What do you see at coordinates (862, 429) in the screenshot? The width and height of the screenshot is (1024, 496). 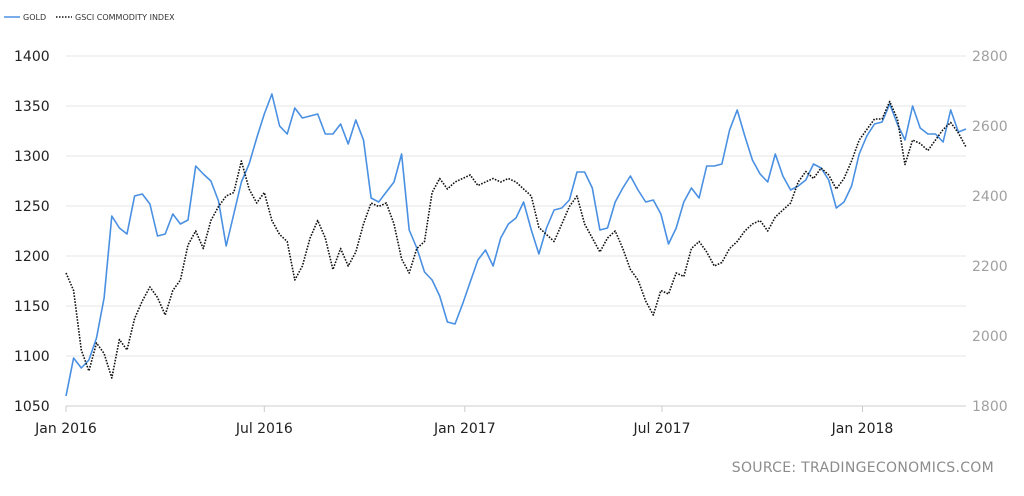 I see `x-tick-label: Jan 2018` at bounding box center [862, 429].